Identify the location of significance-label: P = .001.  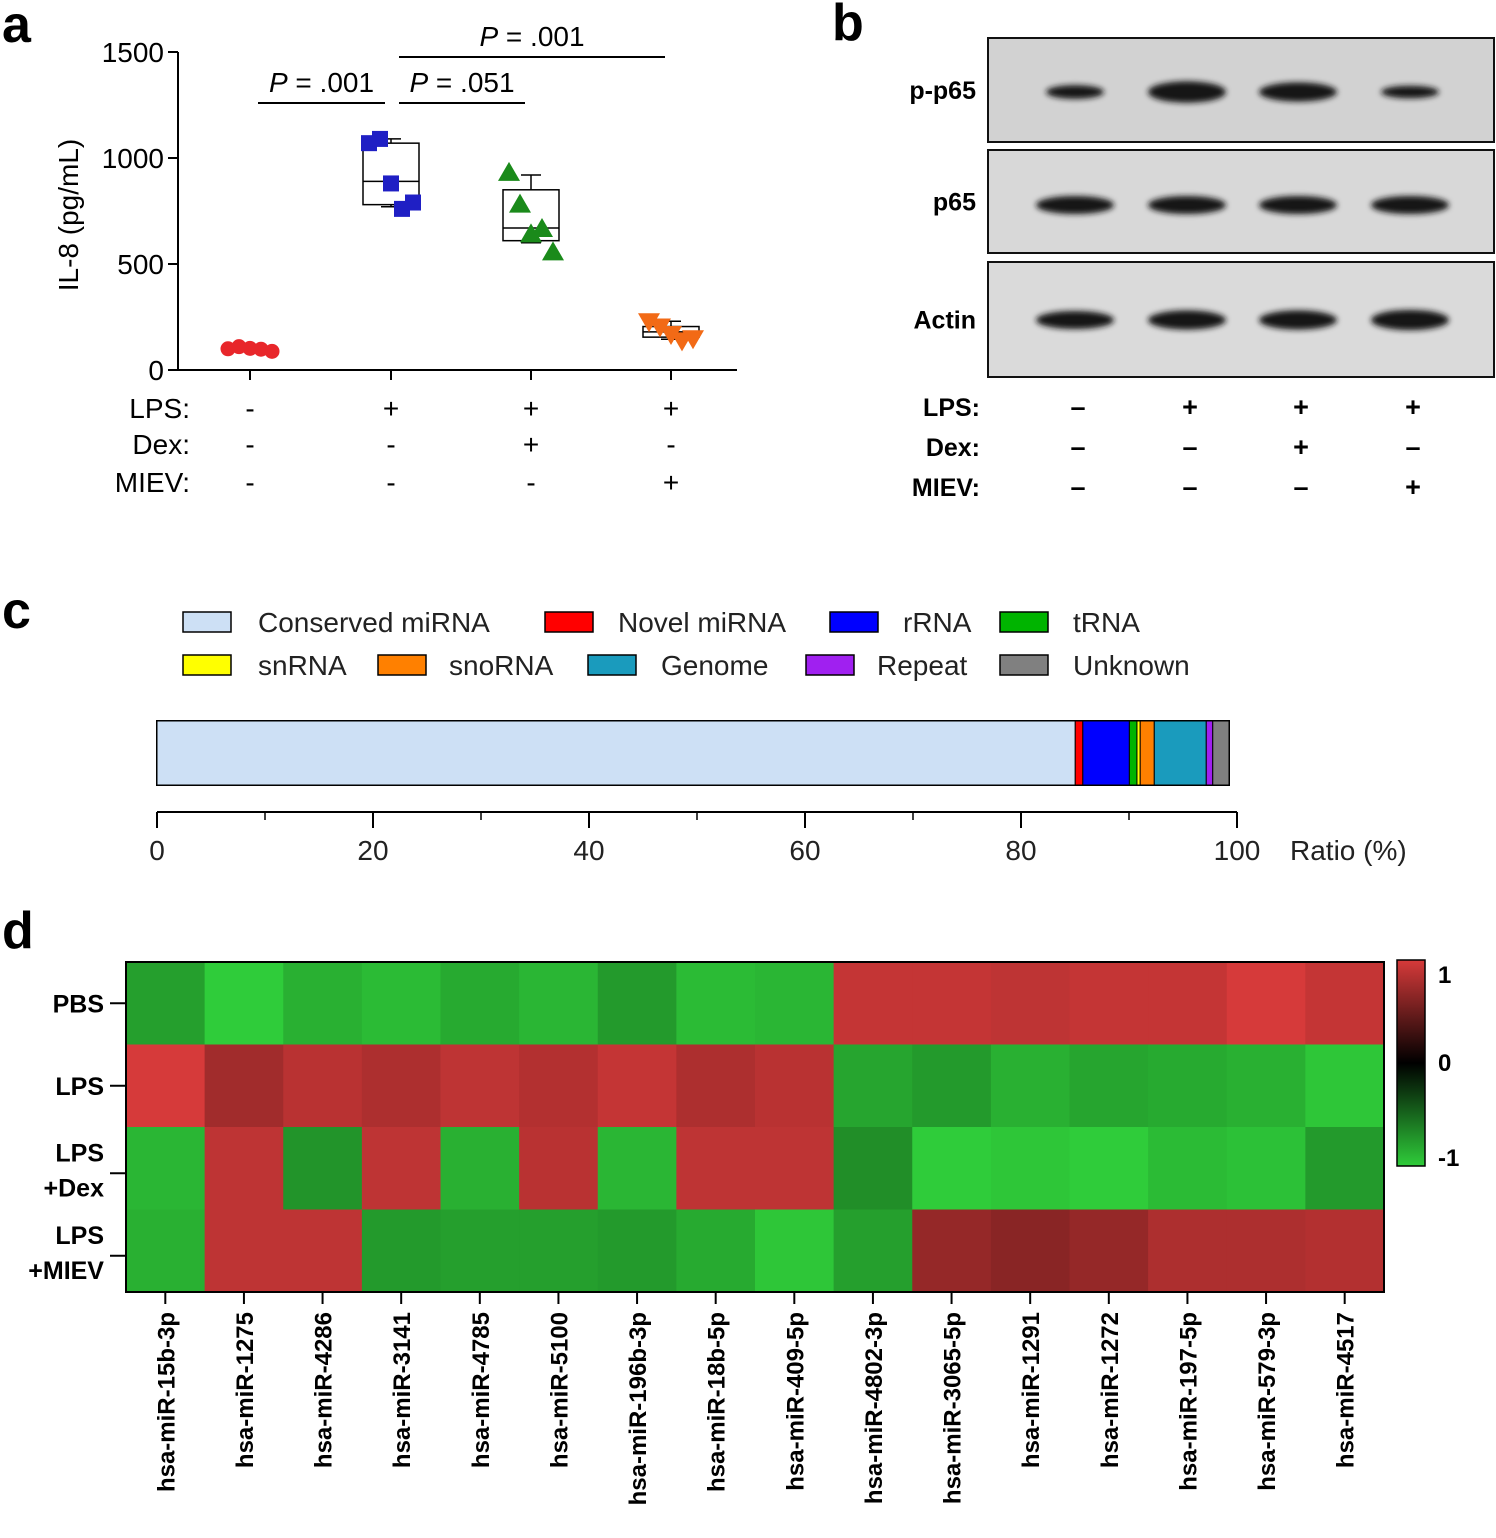
(531, 36).